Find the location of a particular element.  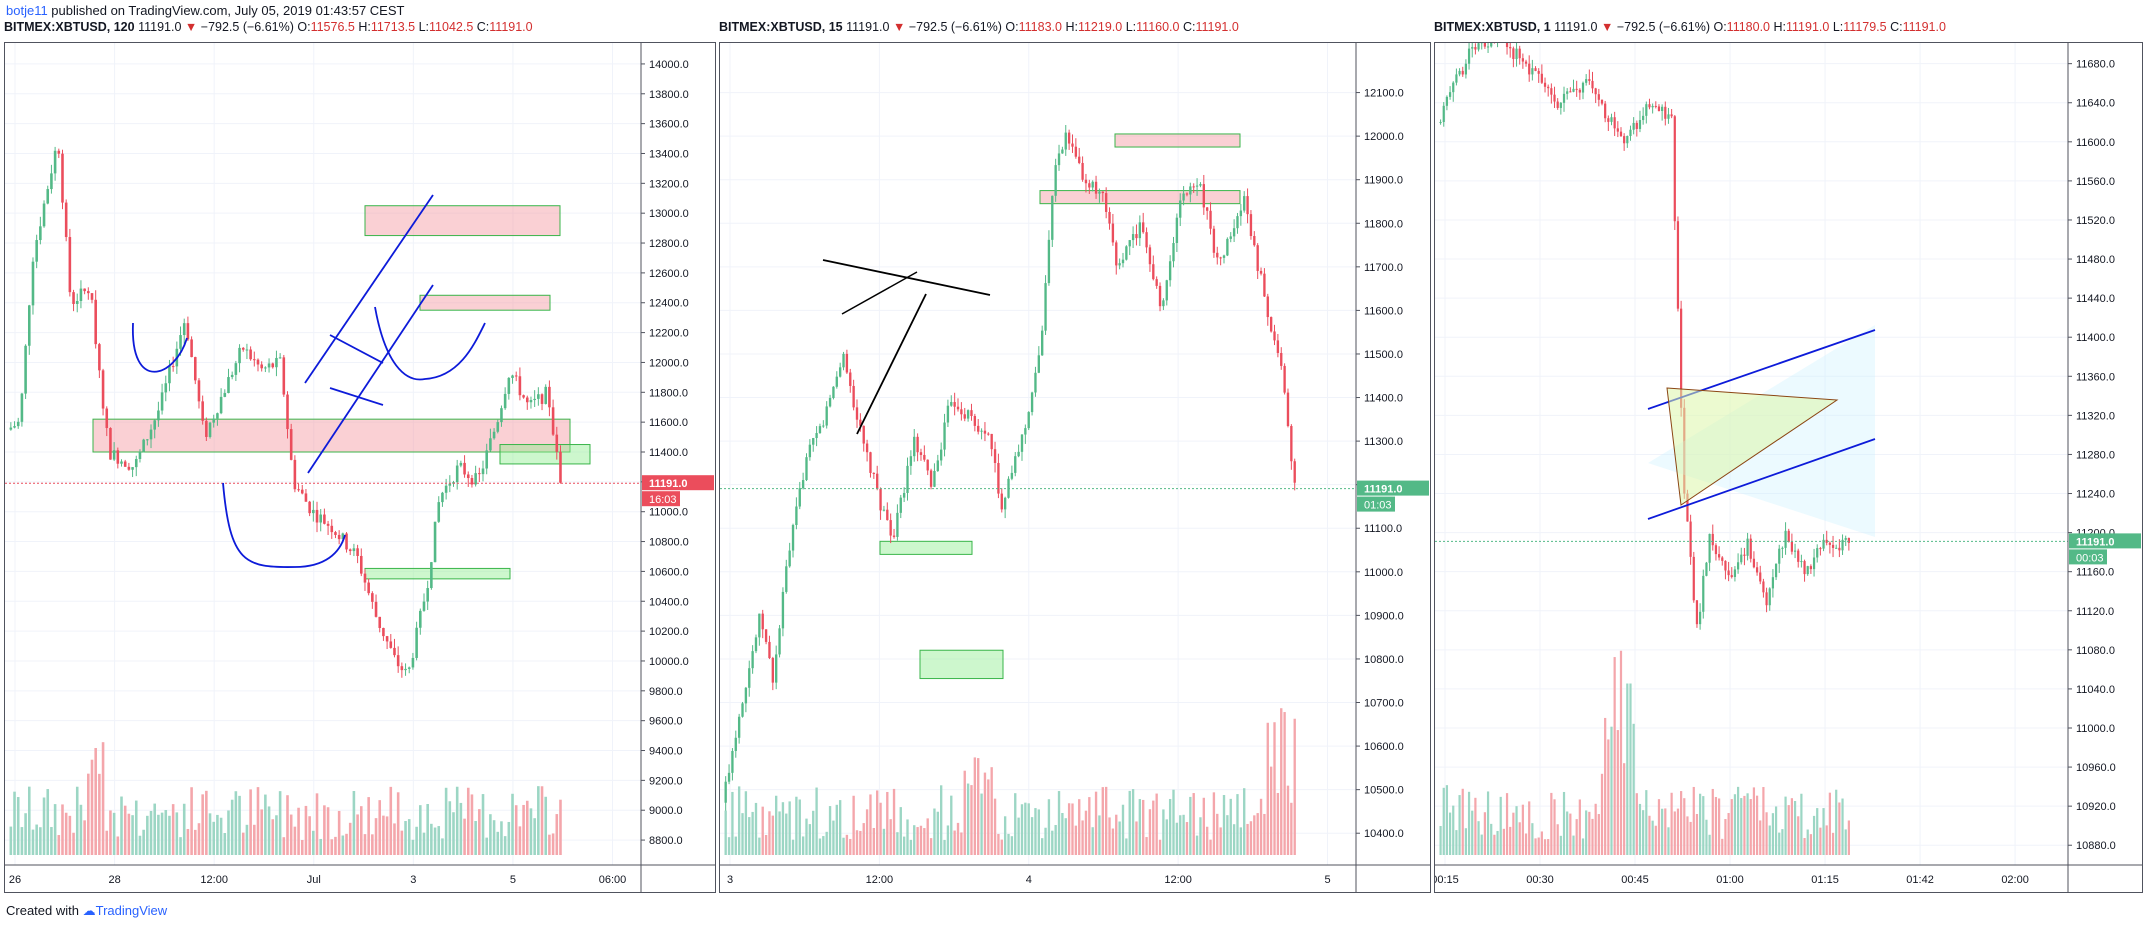

low-value: 11179.5 is located at coordinates (1865, 27).